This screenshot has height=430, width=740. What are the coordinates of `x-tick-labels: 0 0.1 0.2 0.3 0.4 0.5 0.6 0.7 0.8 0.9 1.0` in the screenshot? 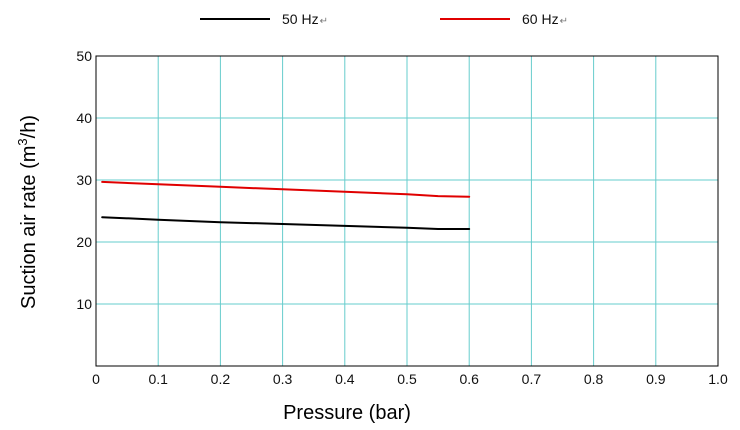 It's located at (410, 379).